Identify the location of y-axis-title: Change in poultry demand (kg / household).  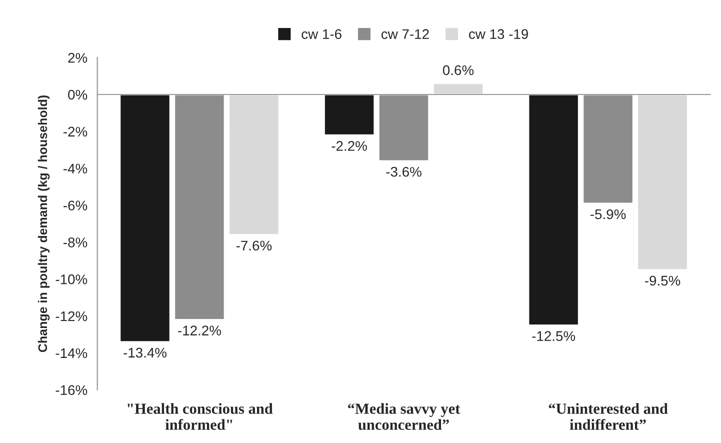
(44, 224).